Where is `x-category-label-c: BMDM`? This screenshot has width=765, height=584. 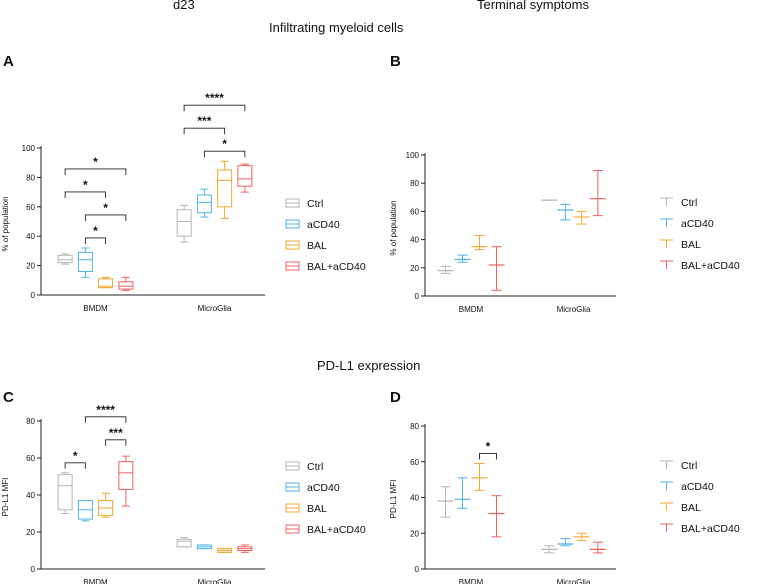 x-category-label-c: BMDM is located at coordinates (95, 581).